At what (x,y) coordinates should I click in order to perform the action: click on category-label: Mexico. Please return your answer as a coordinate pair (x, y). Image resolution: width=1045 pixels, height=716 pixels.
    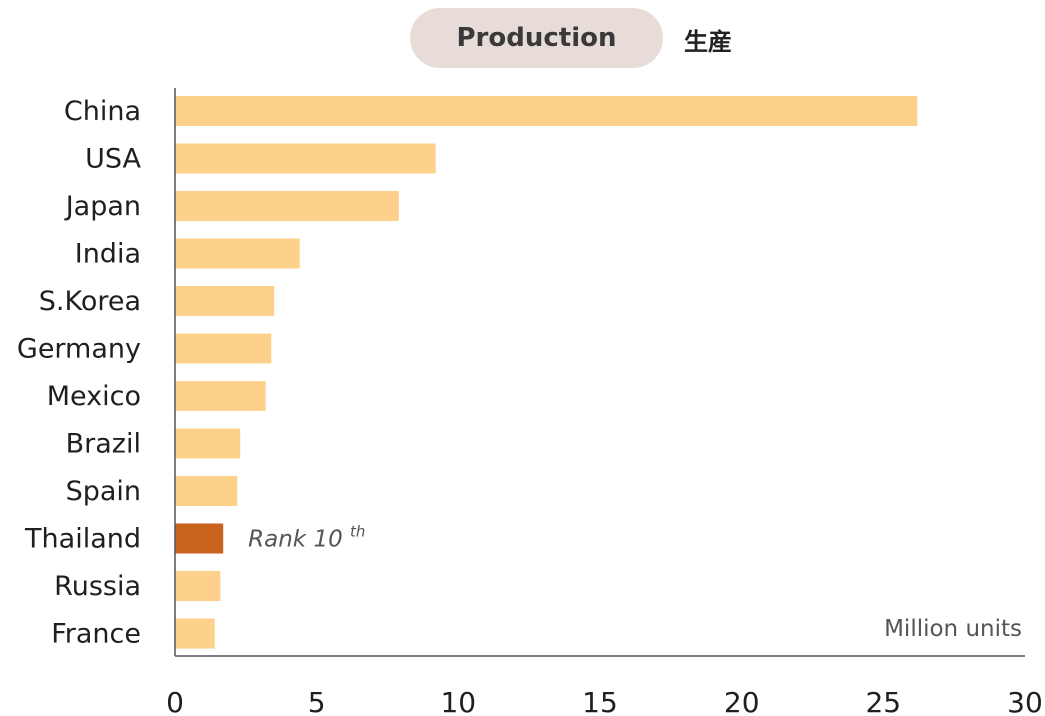
    Looking at the image, I should click on (94, 396).